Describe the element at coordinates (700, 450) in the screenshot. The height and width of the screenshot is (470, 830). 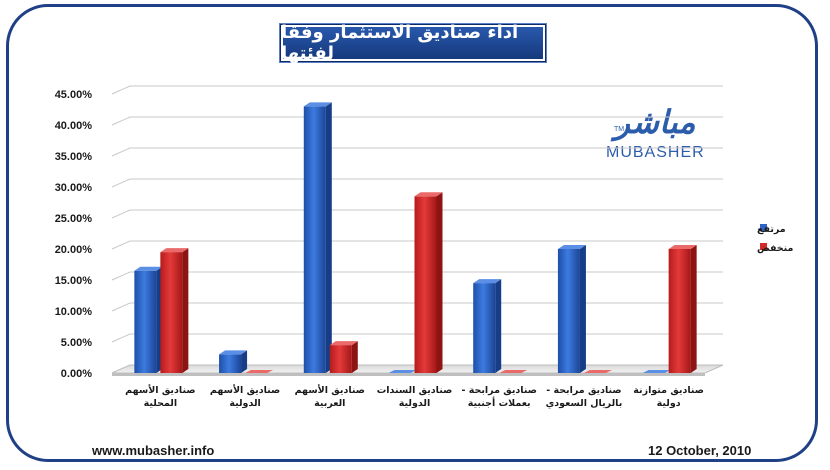
I see `footer-date: 12 October, 2010` at that location.